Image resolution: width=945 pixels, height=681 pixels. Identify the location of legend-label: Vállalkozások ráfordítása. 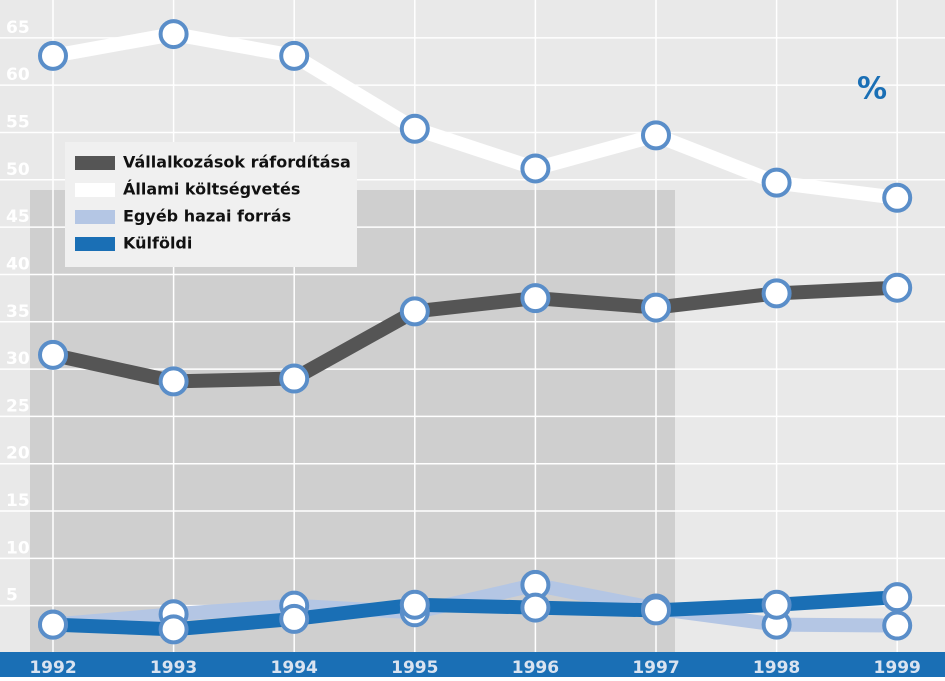
(237, 162).